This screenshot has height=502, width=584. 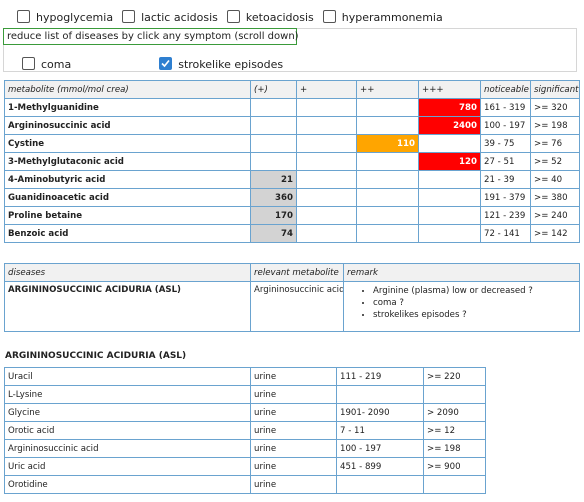 I want to click on header-cell: diseases, so click(x=127, y=272).